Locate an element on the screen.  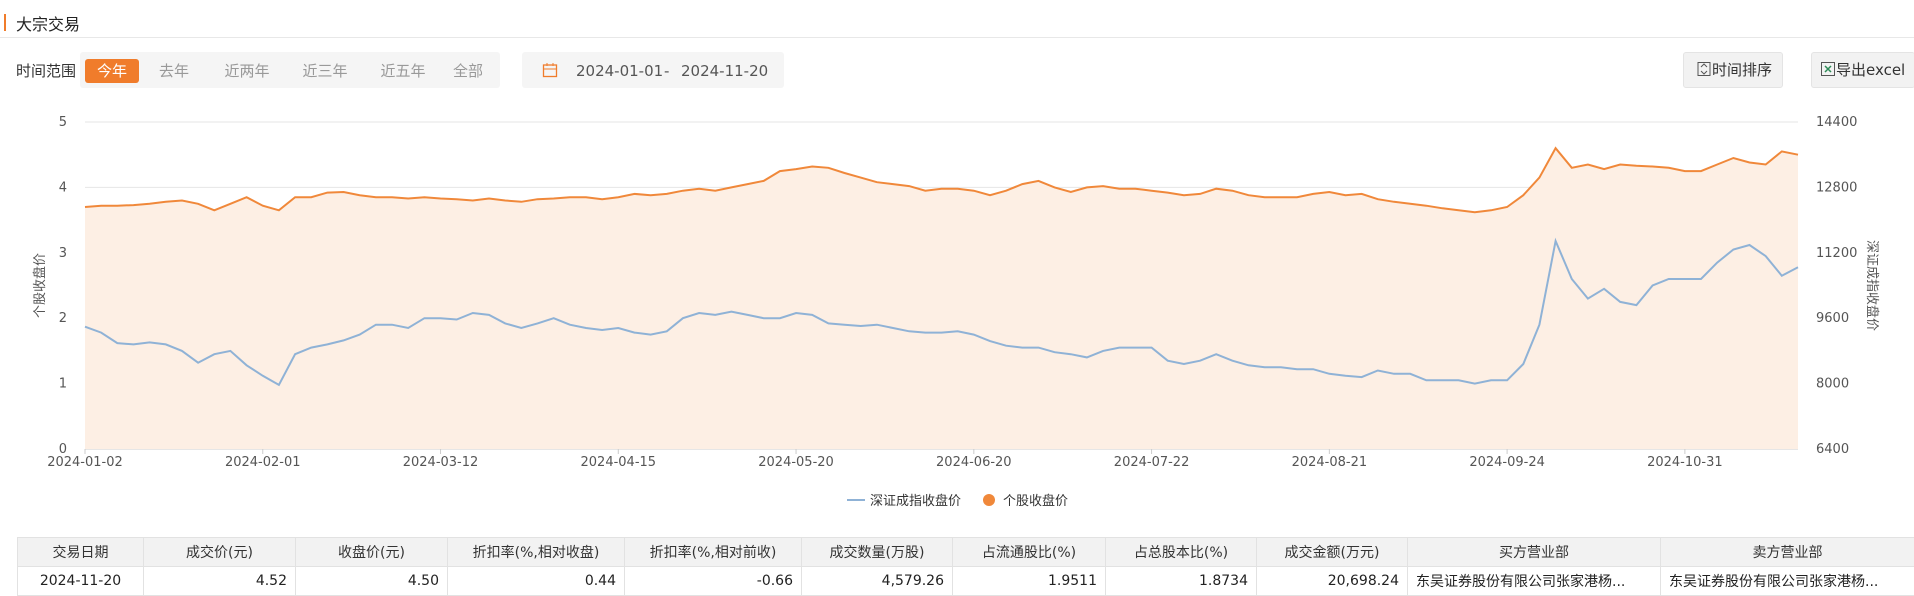
legend-label: 个股收盘价 is located at coordinates (1035, 501).